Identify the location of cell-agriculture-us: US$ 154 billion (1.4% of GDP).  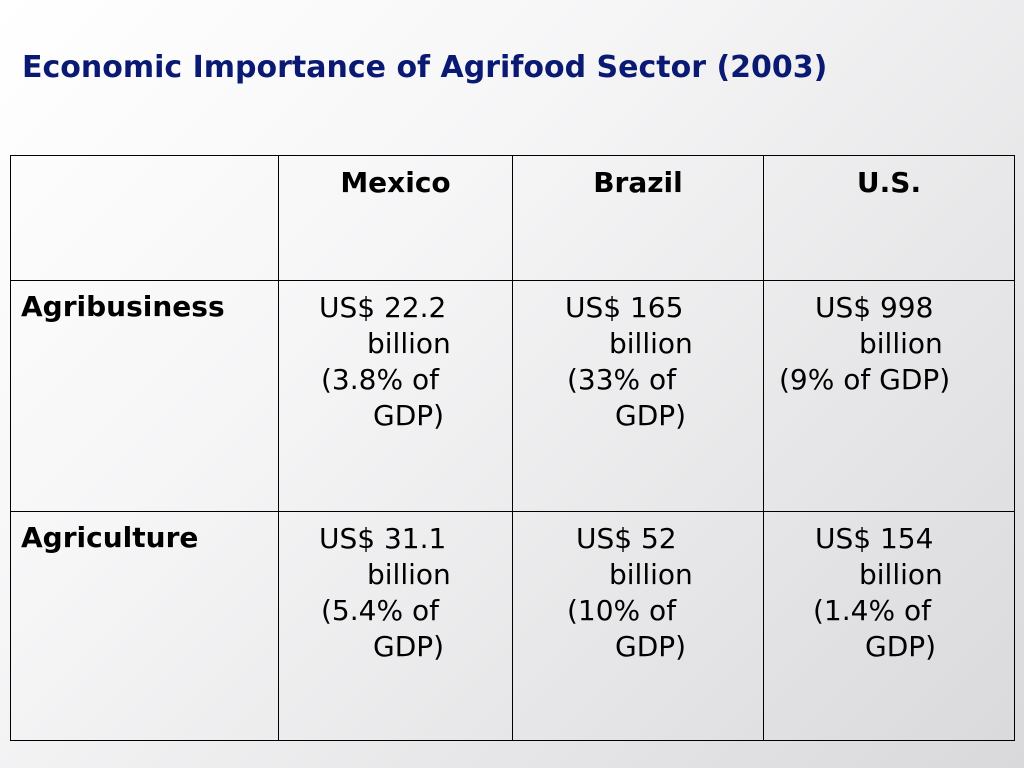
(889, 626).